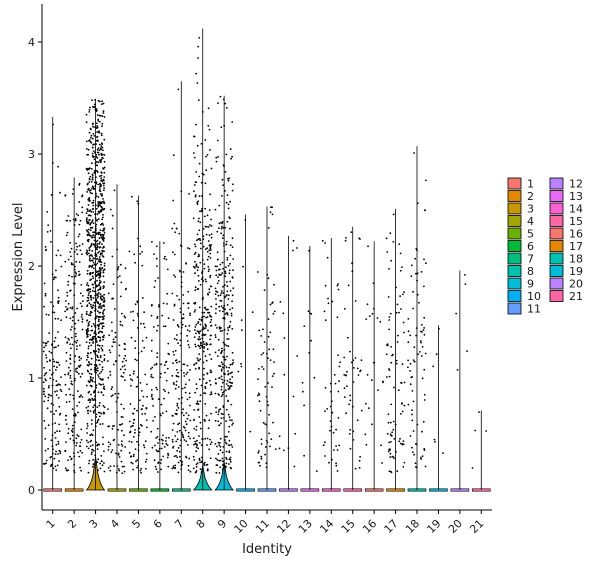 This screenshot has width=600, height=568. What do you see at coordinates (534, 309) in the screenshot?
I see `legend-label: 11` at bounding box center [534, 309].